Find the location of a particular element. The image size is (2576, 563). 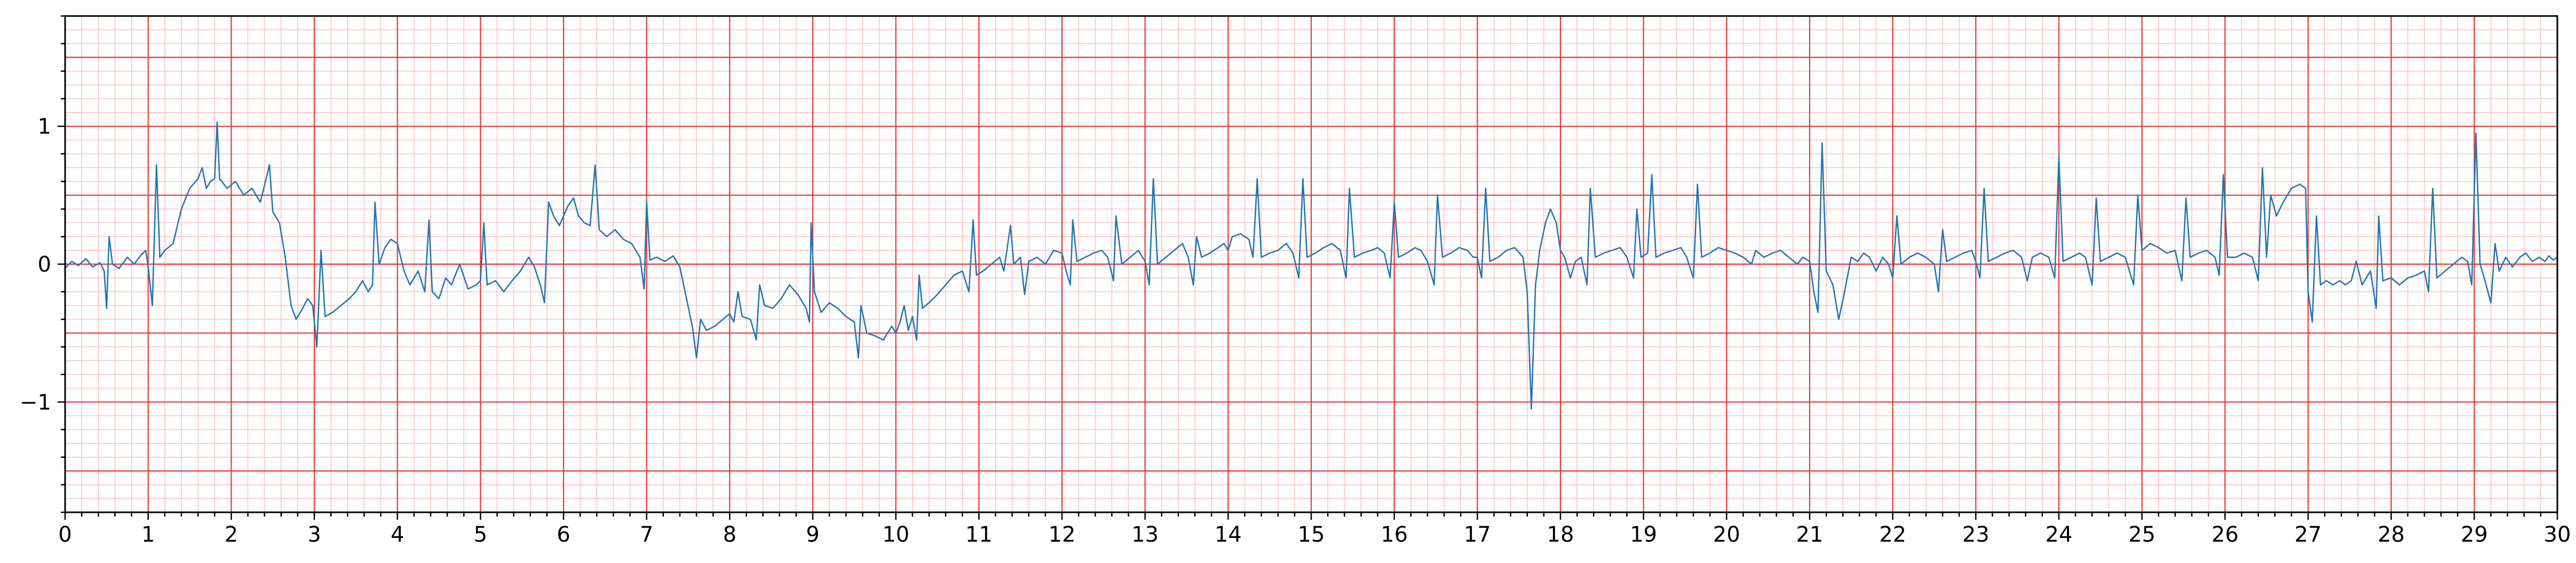

x-tick-label: 25 is located at coordinates (2141, 534).